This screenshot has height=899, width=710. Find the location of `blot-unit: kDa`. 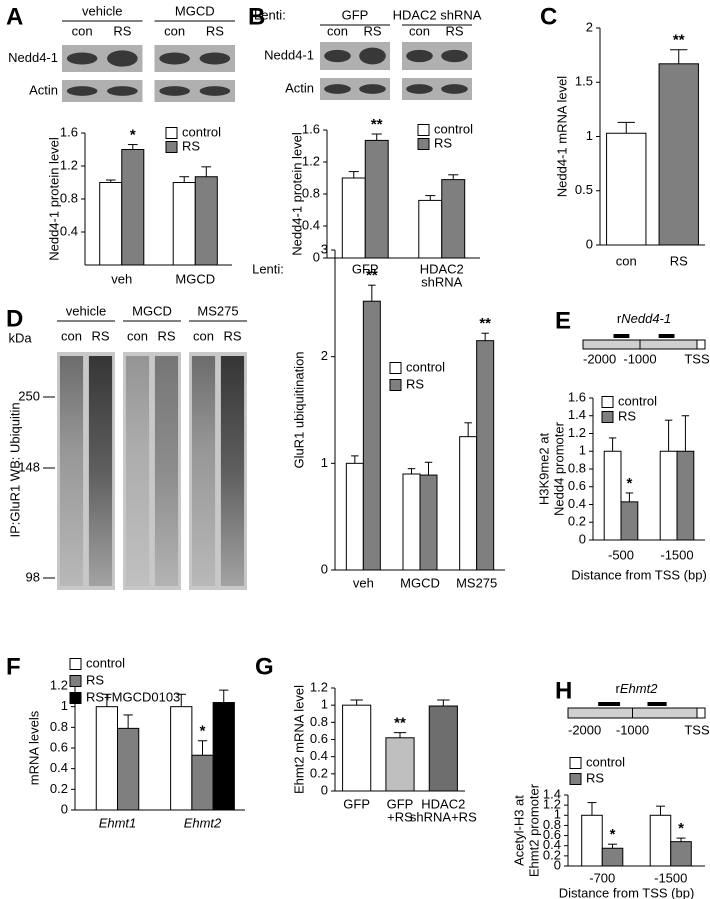

blot-unit: kDa is located at coordinates (20, 337).